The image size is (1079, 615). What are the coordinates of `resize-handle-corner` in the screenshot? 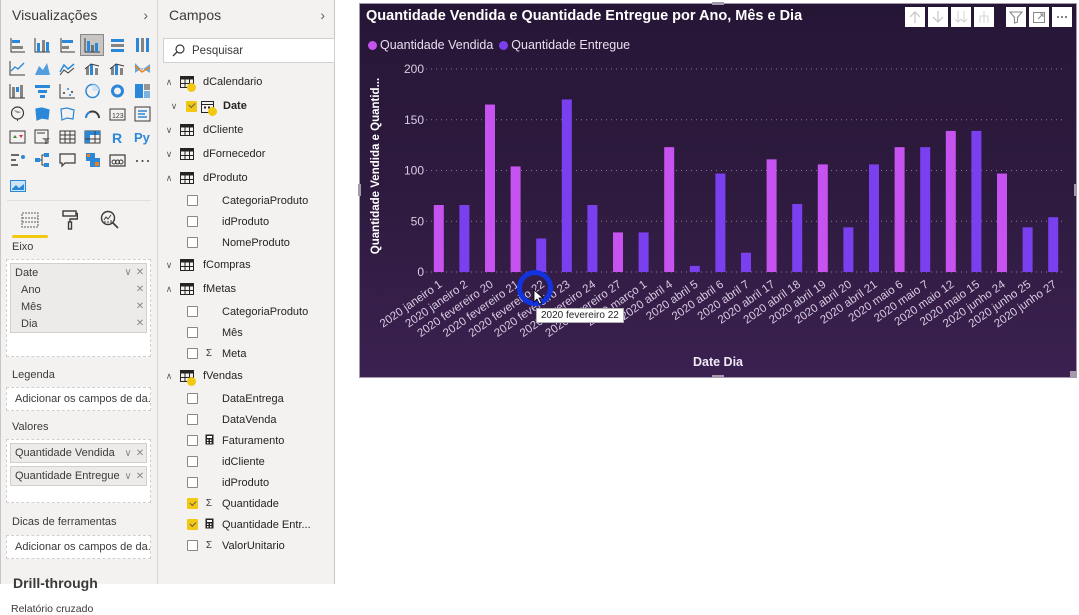 It's located at (1073, 374).